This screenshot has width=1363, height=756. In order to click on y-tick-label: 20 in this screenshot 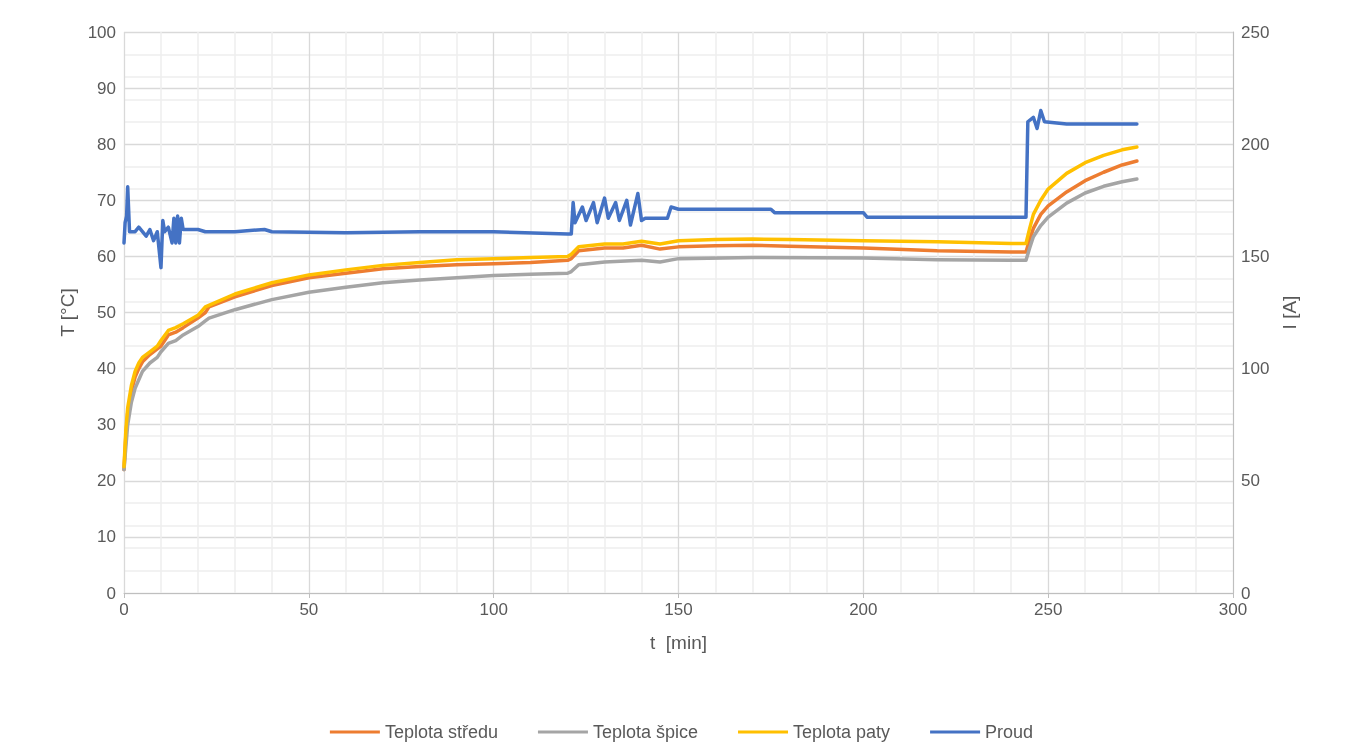, I will do `click(106, 481)`.